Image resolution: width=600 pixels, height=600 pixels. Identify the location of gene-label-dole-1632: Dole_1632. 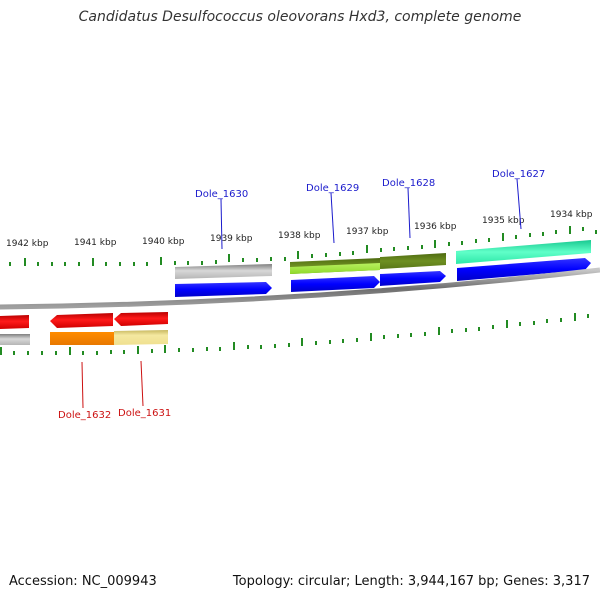
(84, 415).